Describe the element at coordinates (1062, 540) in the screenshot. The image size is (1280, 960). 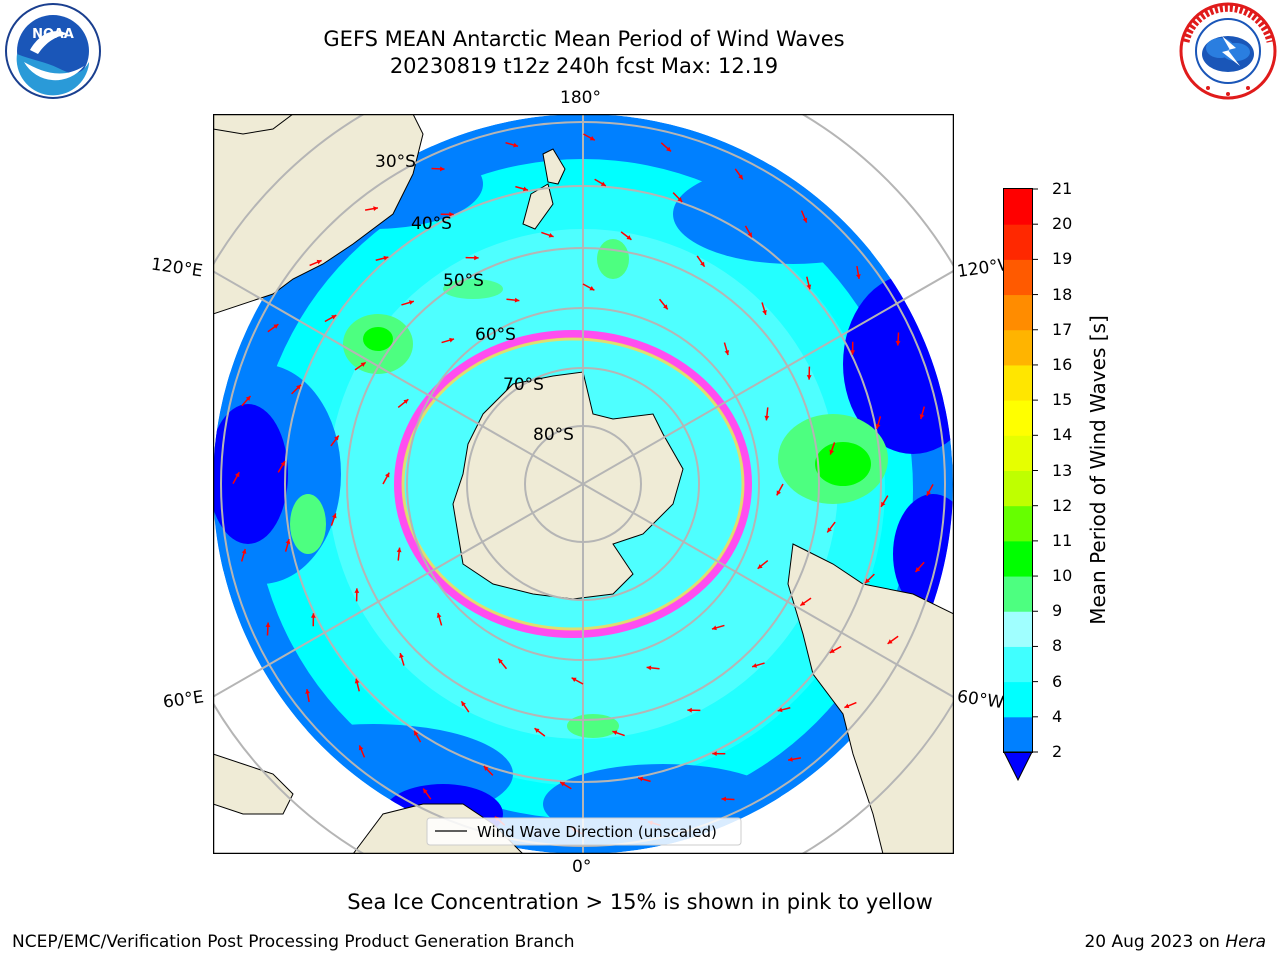
I see `colorbar-tick-label: 11` at that location.